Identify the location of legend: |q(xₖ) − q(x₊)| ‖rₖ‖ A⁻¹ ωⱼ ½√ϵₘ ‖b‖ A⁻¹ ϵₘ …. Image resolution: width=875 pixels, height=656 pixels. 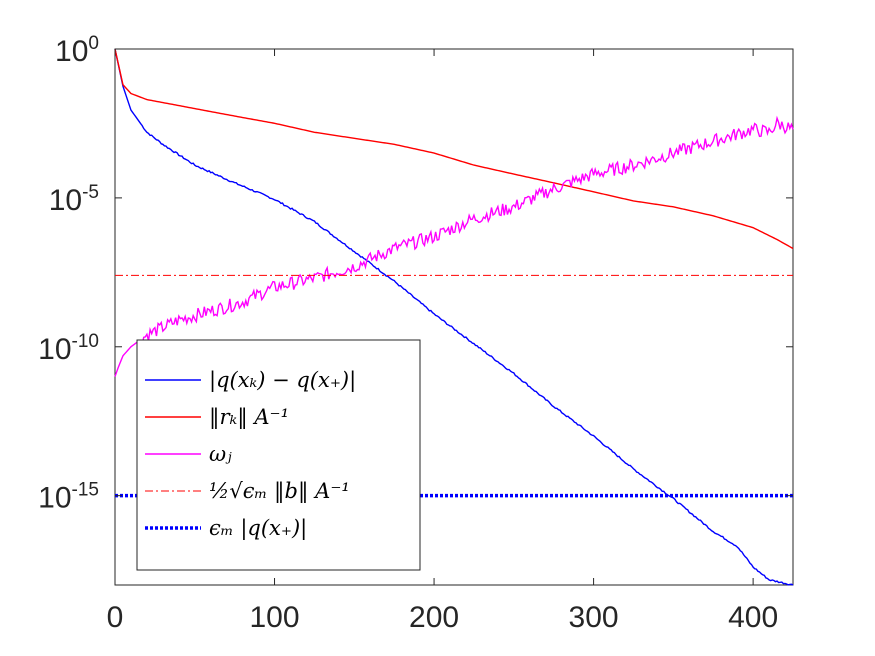
(278, 455).